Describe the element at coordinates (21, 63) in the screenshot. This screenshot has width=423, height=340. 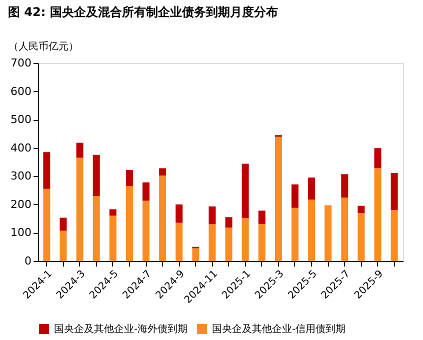
I see `y-tick-label: 700` at that location.